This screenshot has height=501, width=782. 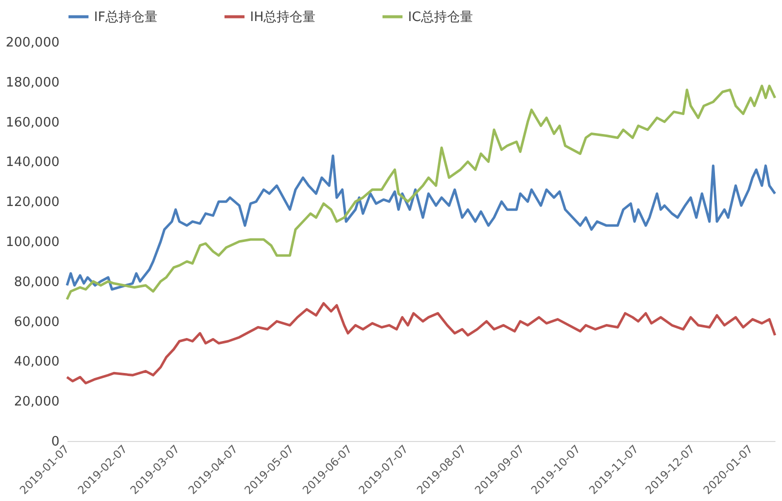 I want to click on legend-label: IF总持仓量, so click(x=126, y=17).